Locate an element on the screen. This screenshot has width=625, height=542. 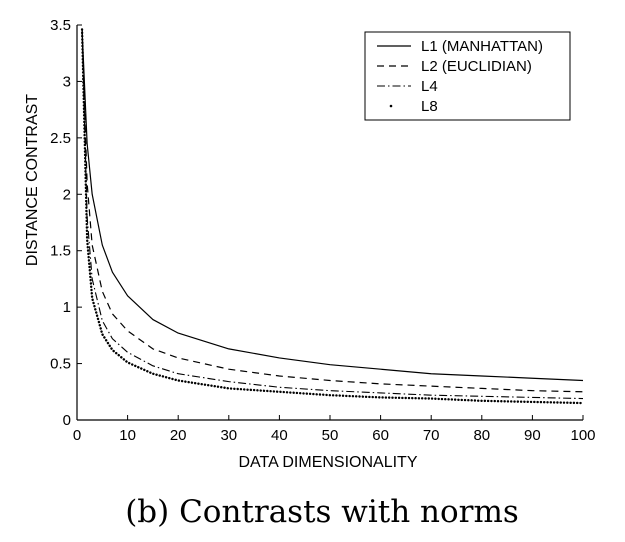
x-tick-label: 40 is located at coordinates (279, 435).